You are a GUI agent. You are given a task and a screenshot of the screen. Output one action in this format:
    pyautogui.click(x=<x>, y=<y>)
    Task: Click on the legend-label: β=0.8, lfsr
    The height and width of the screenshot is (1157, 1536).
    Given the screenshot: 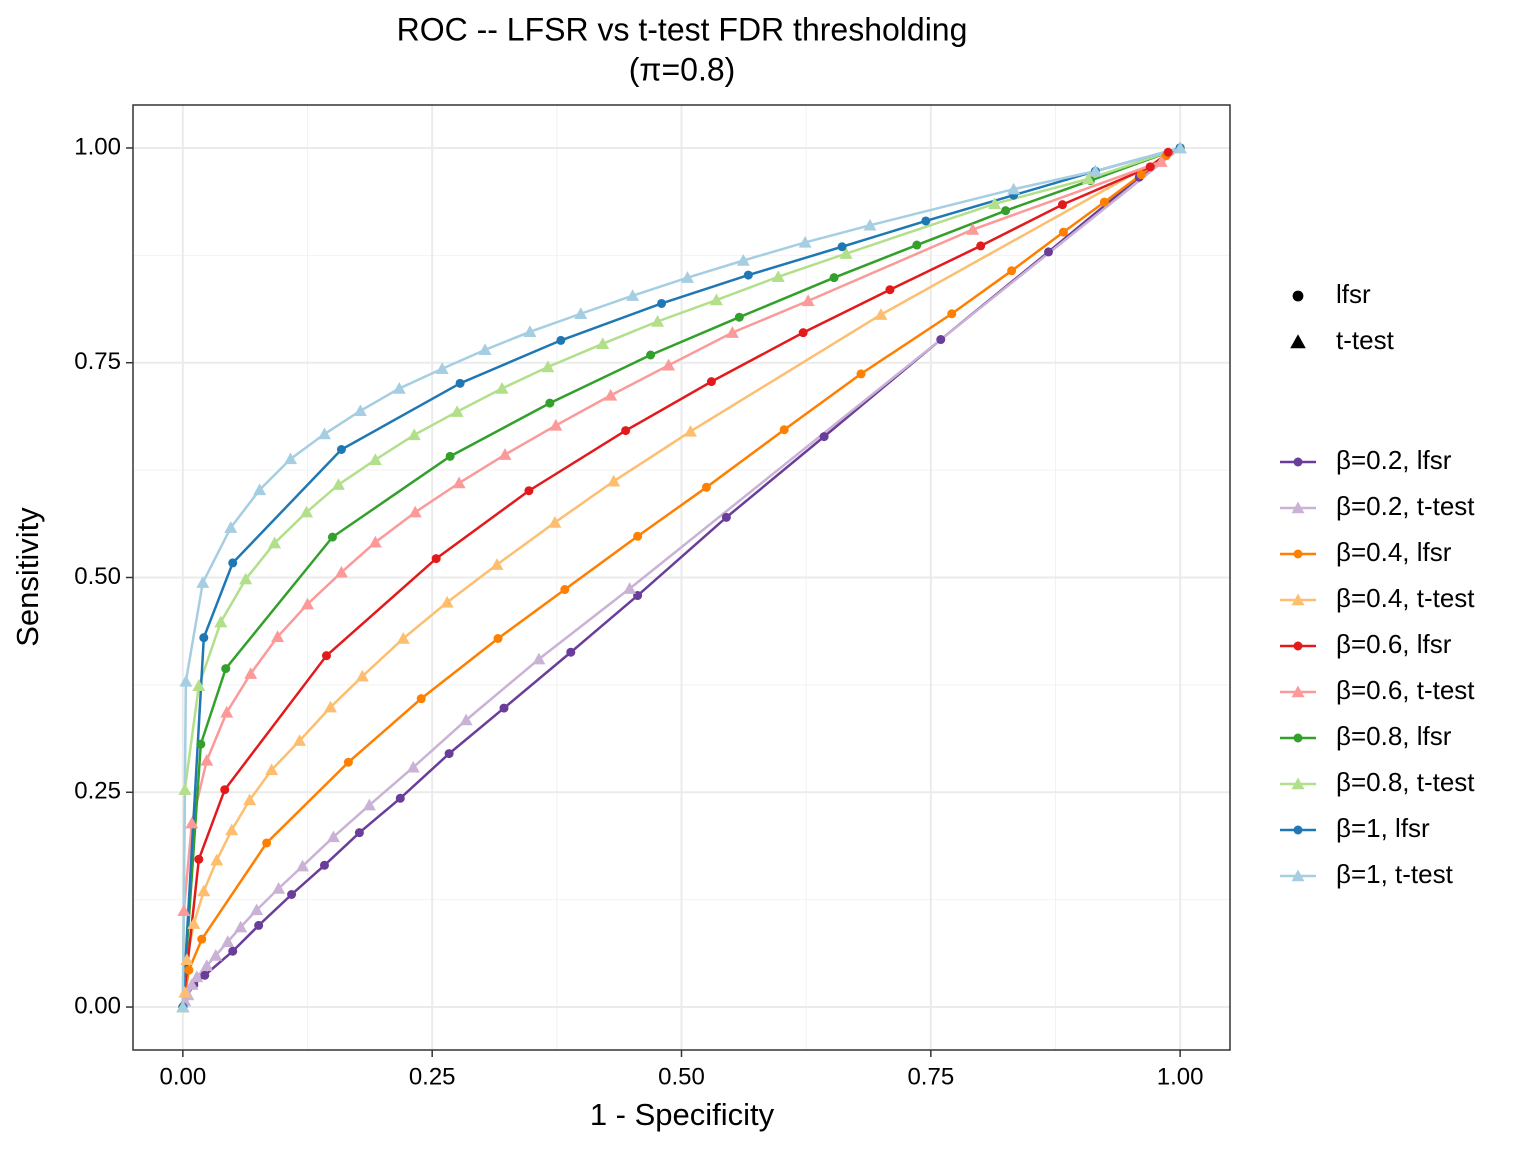 What is the action you would take?
    pyautogui.click(x=1394, y=736)
    